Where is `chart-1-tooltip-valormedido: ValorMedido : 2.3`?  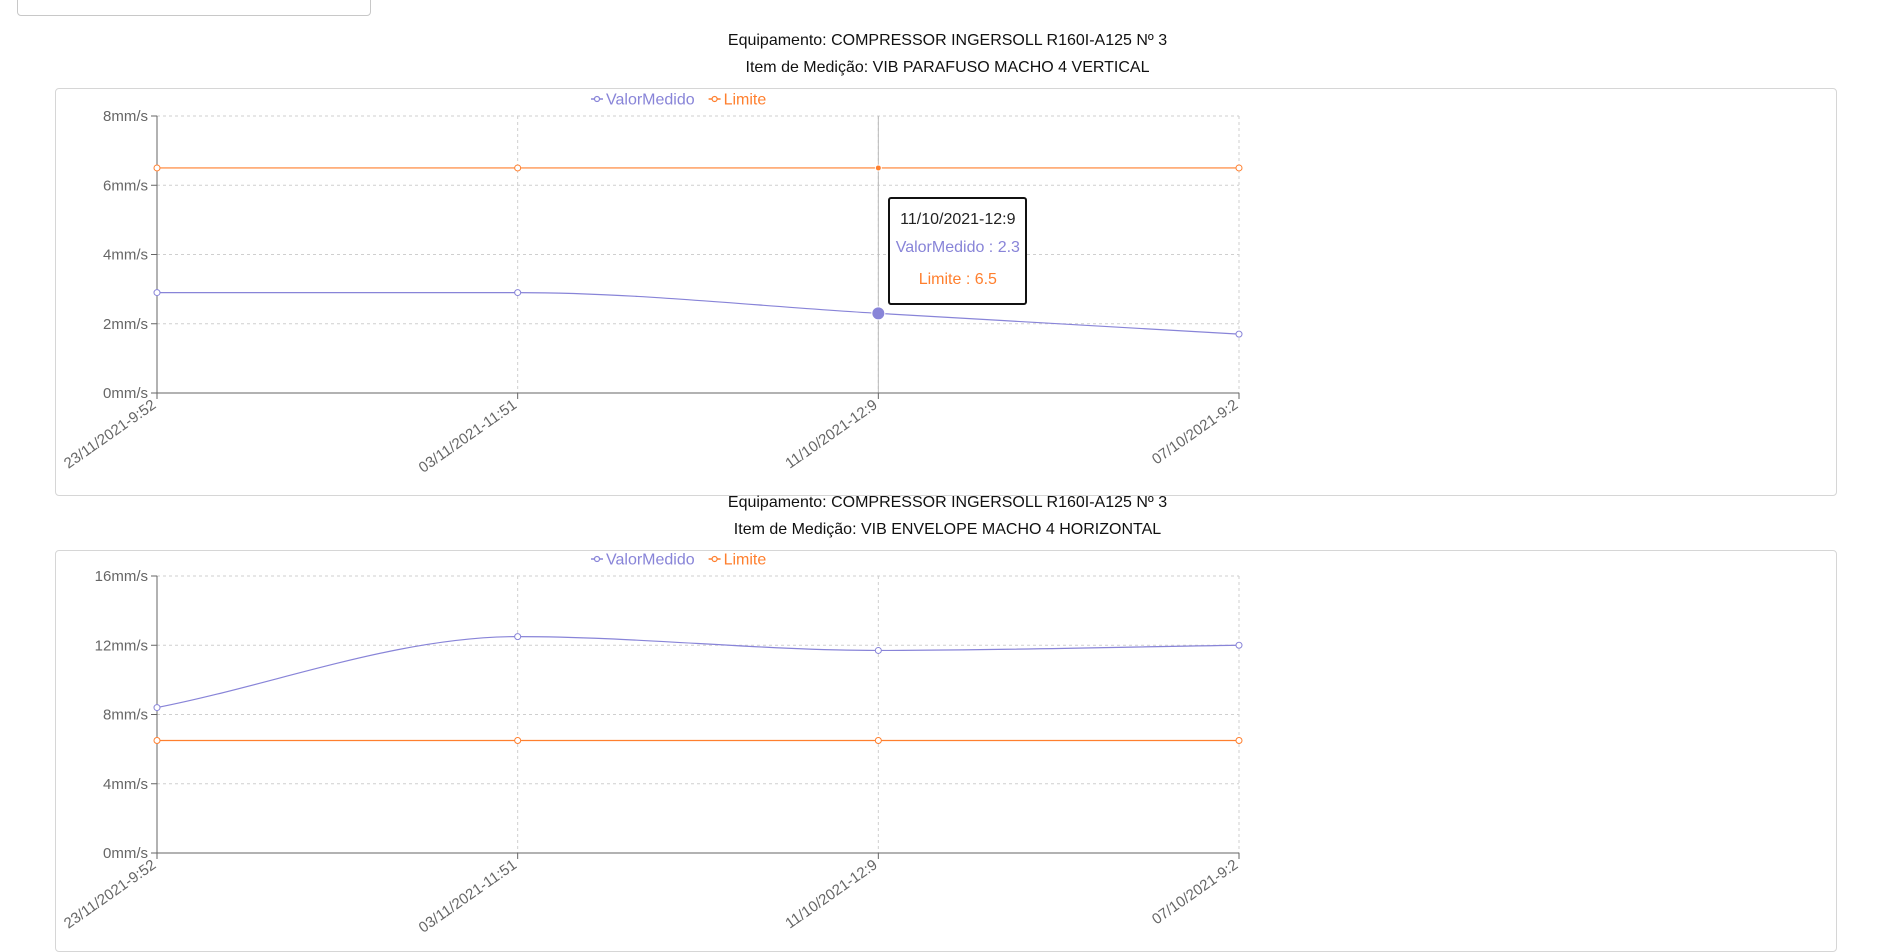 chart-1-tooltip-valormedido: ValorMedido : 2.3 is located at coordinates (957, 247).